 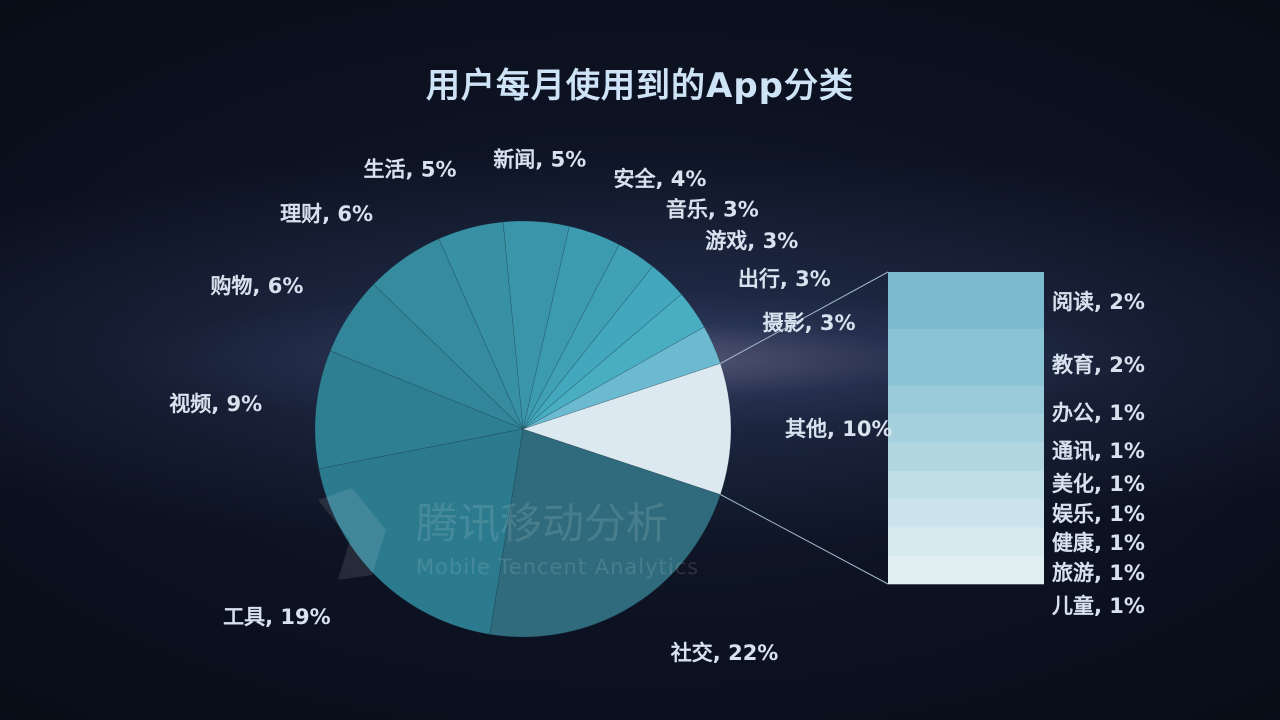 What do you see at coordinates (966, 541) in the screenshot?
I see `bar-segment-旅游` at bounding box center [966, 541].